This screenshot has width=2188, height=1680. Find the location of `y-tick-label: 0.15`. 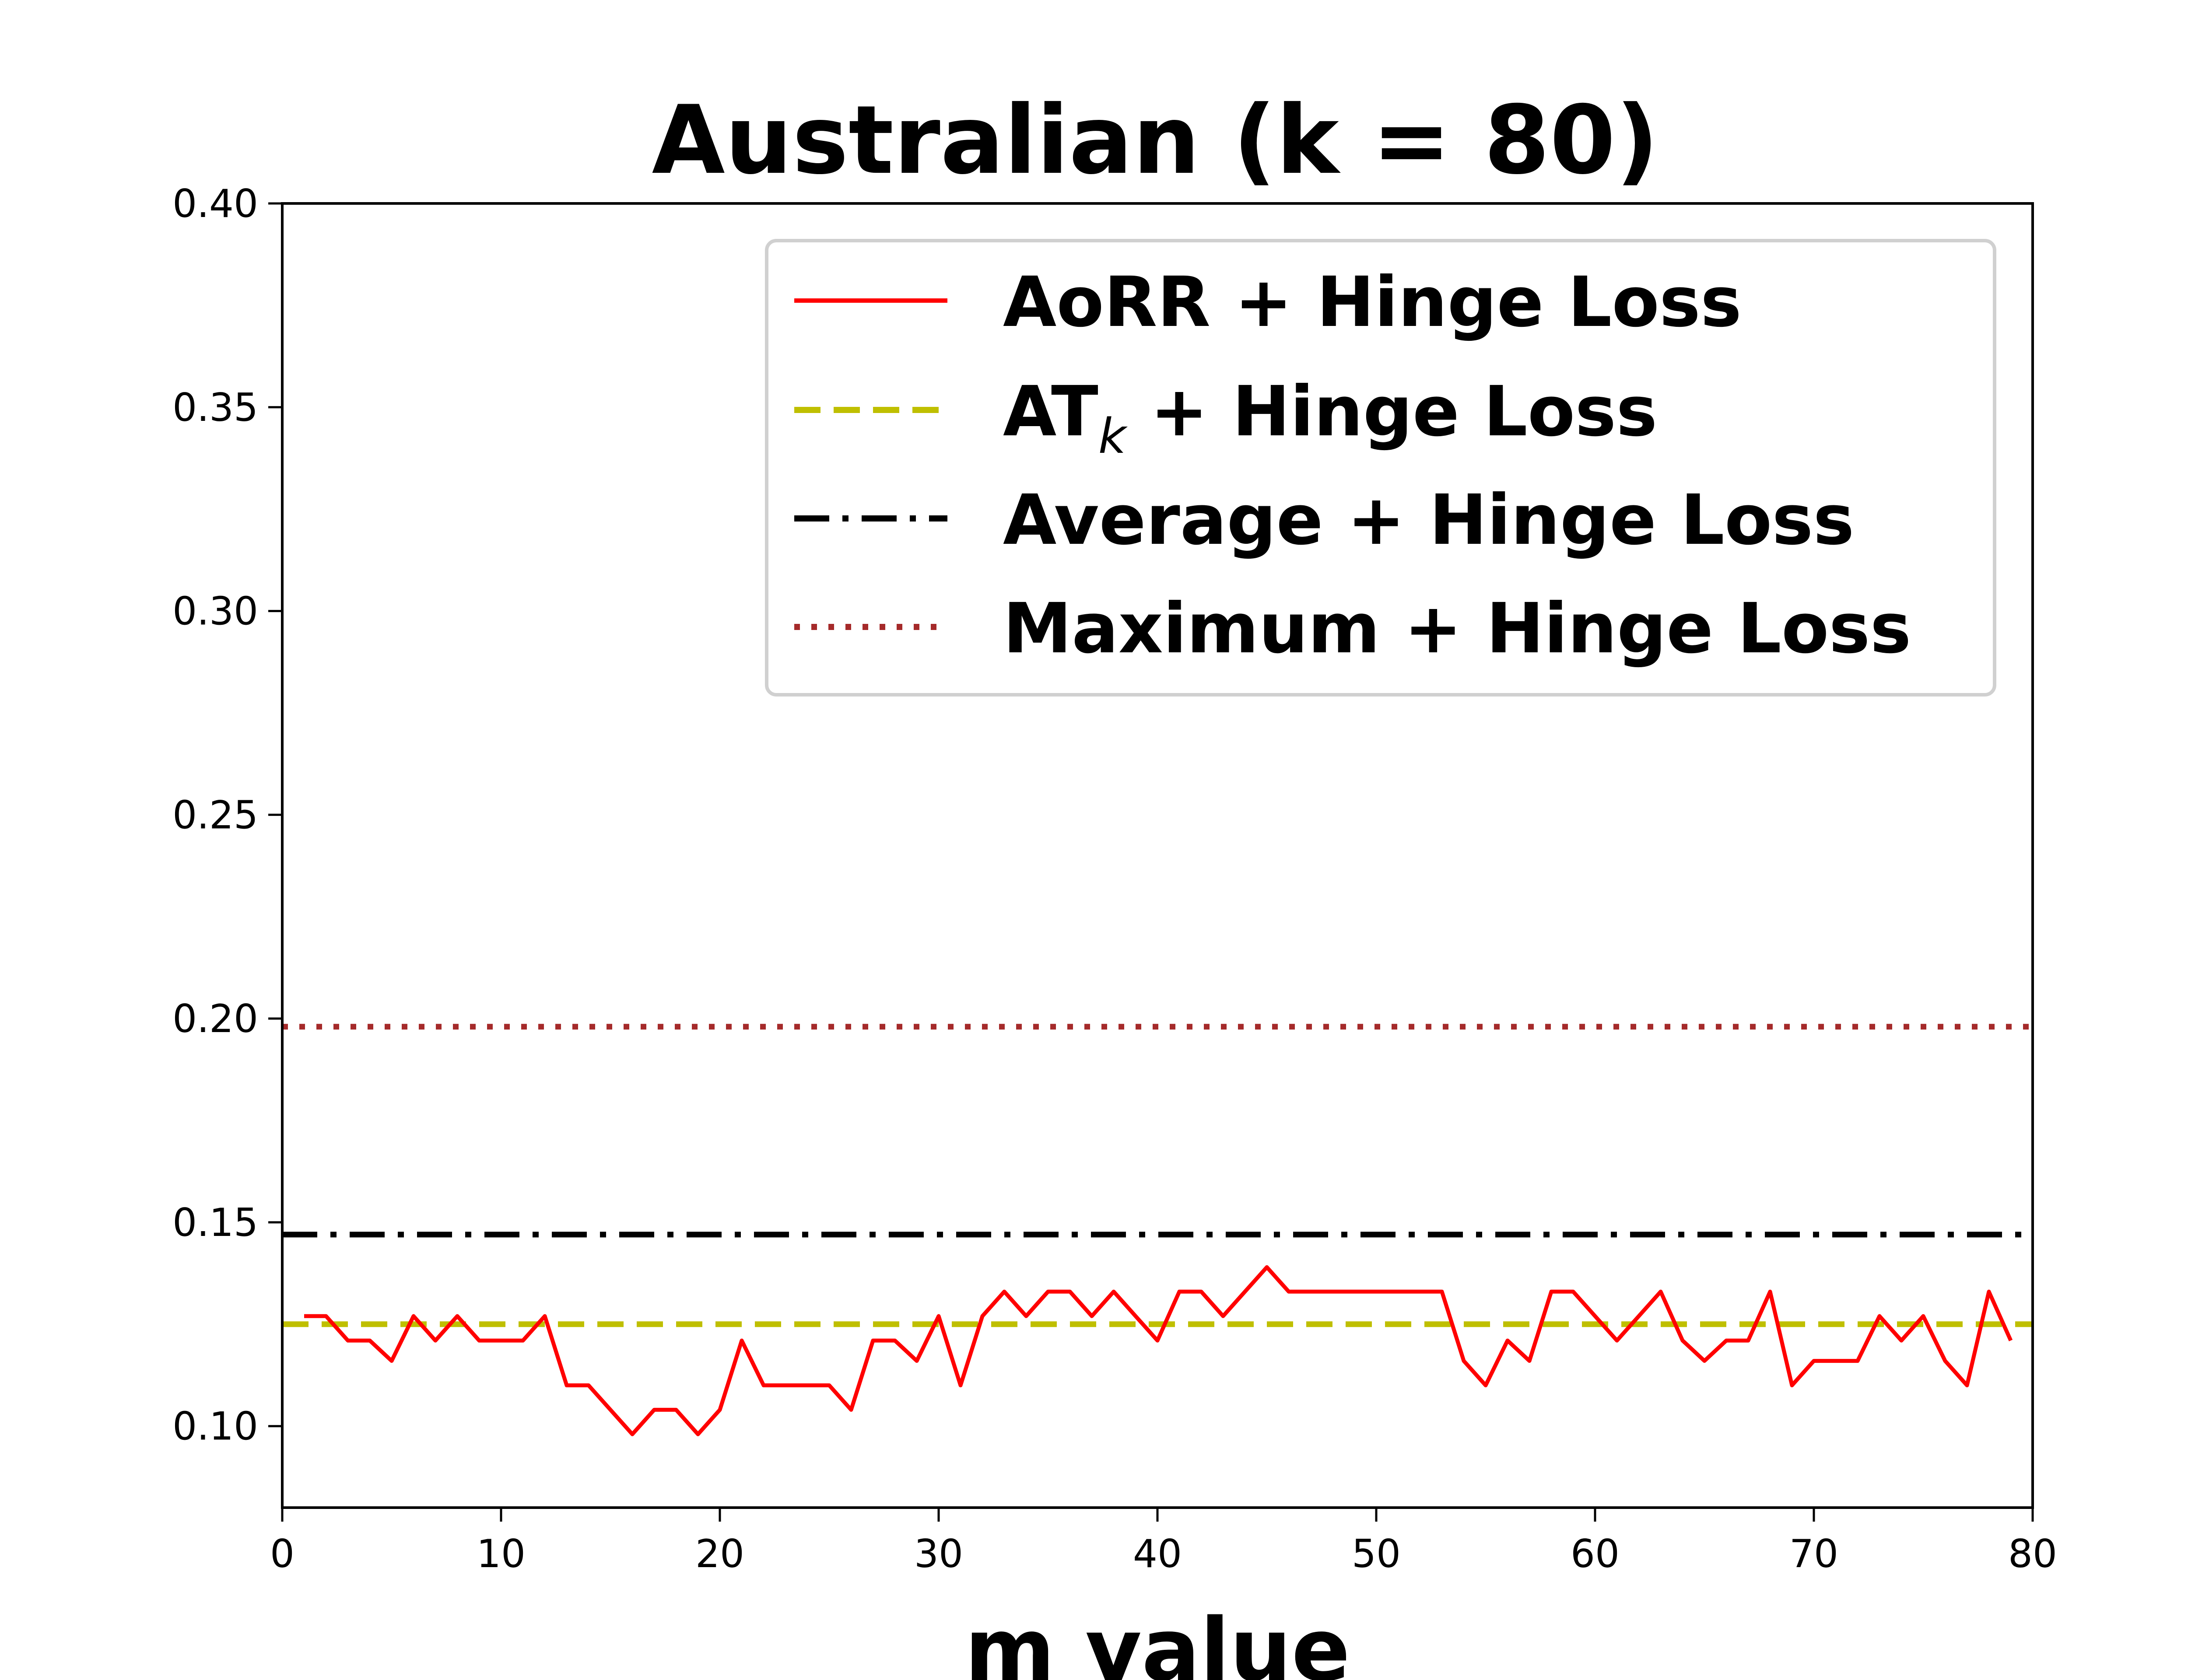

y-tick-label: 0.15 is located at coordinates (215, 1222).